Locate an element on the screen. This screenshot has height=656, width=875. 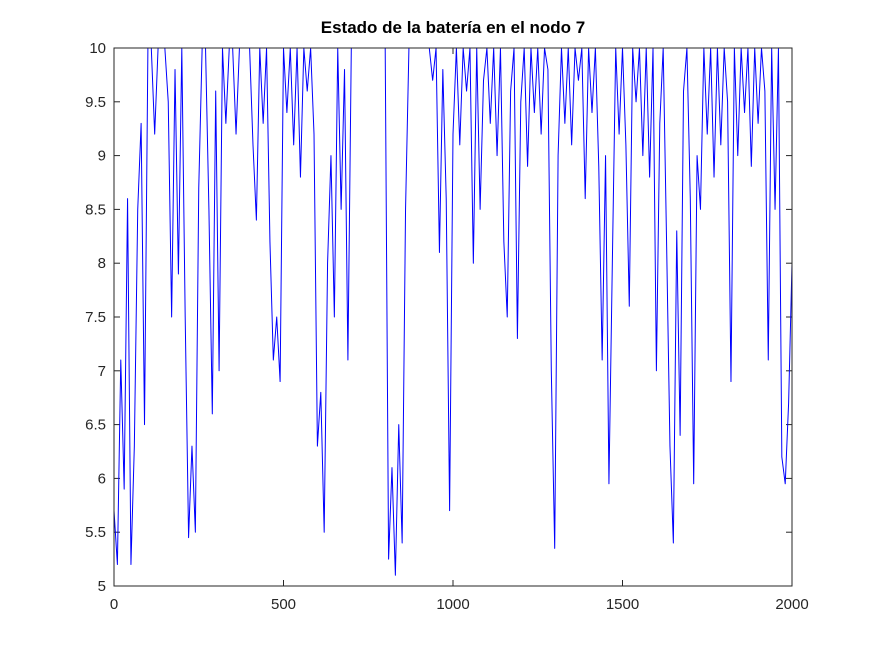
y-tick-label: 9 is located at coordinates (102, 156).